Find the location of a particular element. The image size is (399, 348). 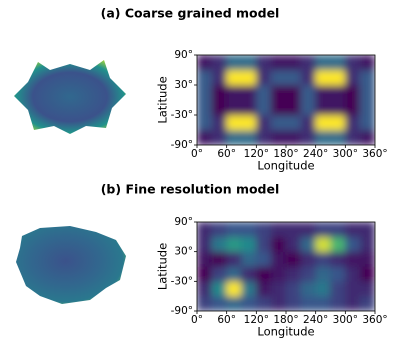

heatmap is located at coordinates (286, 266).